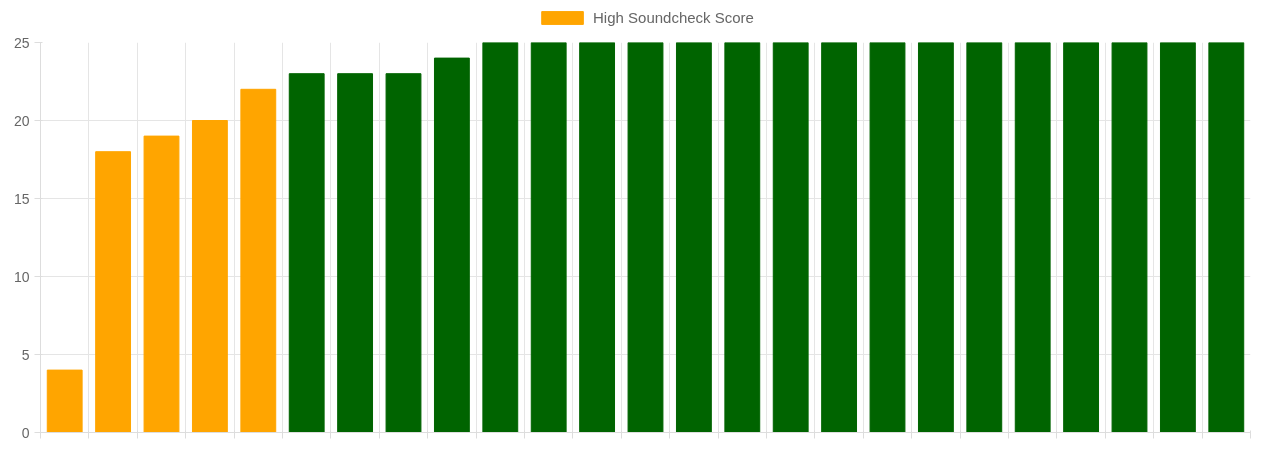  What do you see at coordinates (21, 198) in the screenshot?
I see `y-tick-label: 15` at bounding box center [21, 198].